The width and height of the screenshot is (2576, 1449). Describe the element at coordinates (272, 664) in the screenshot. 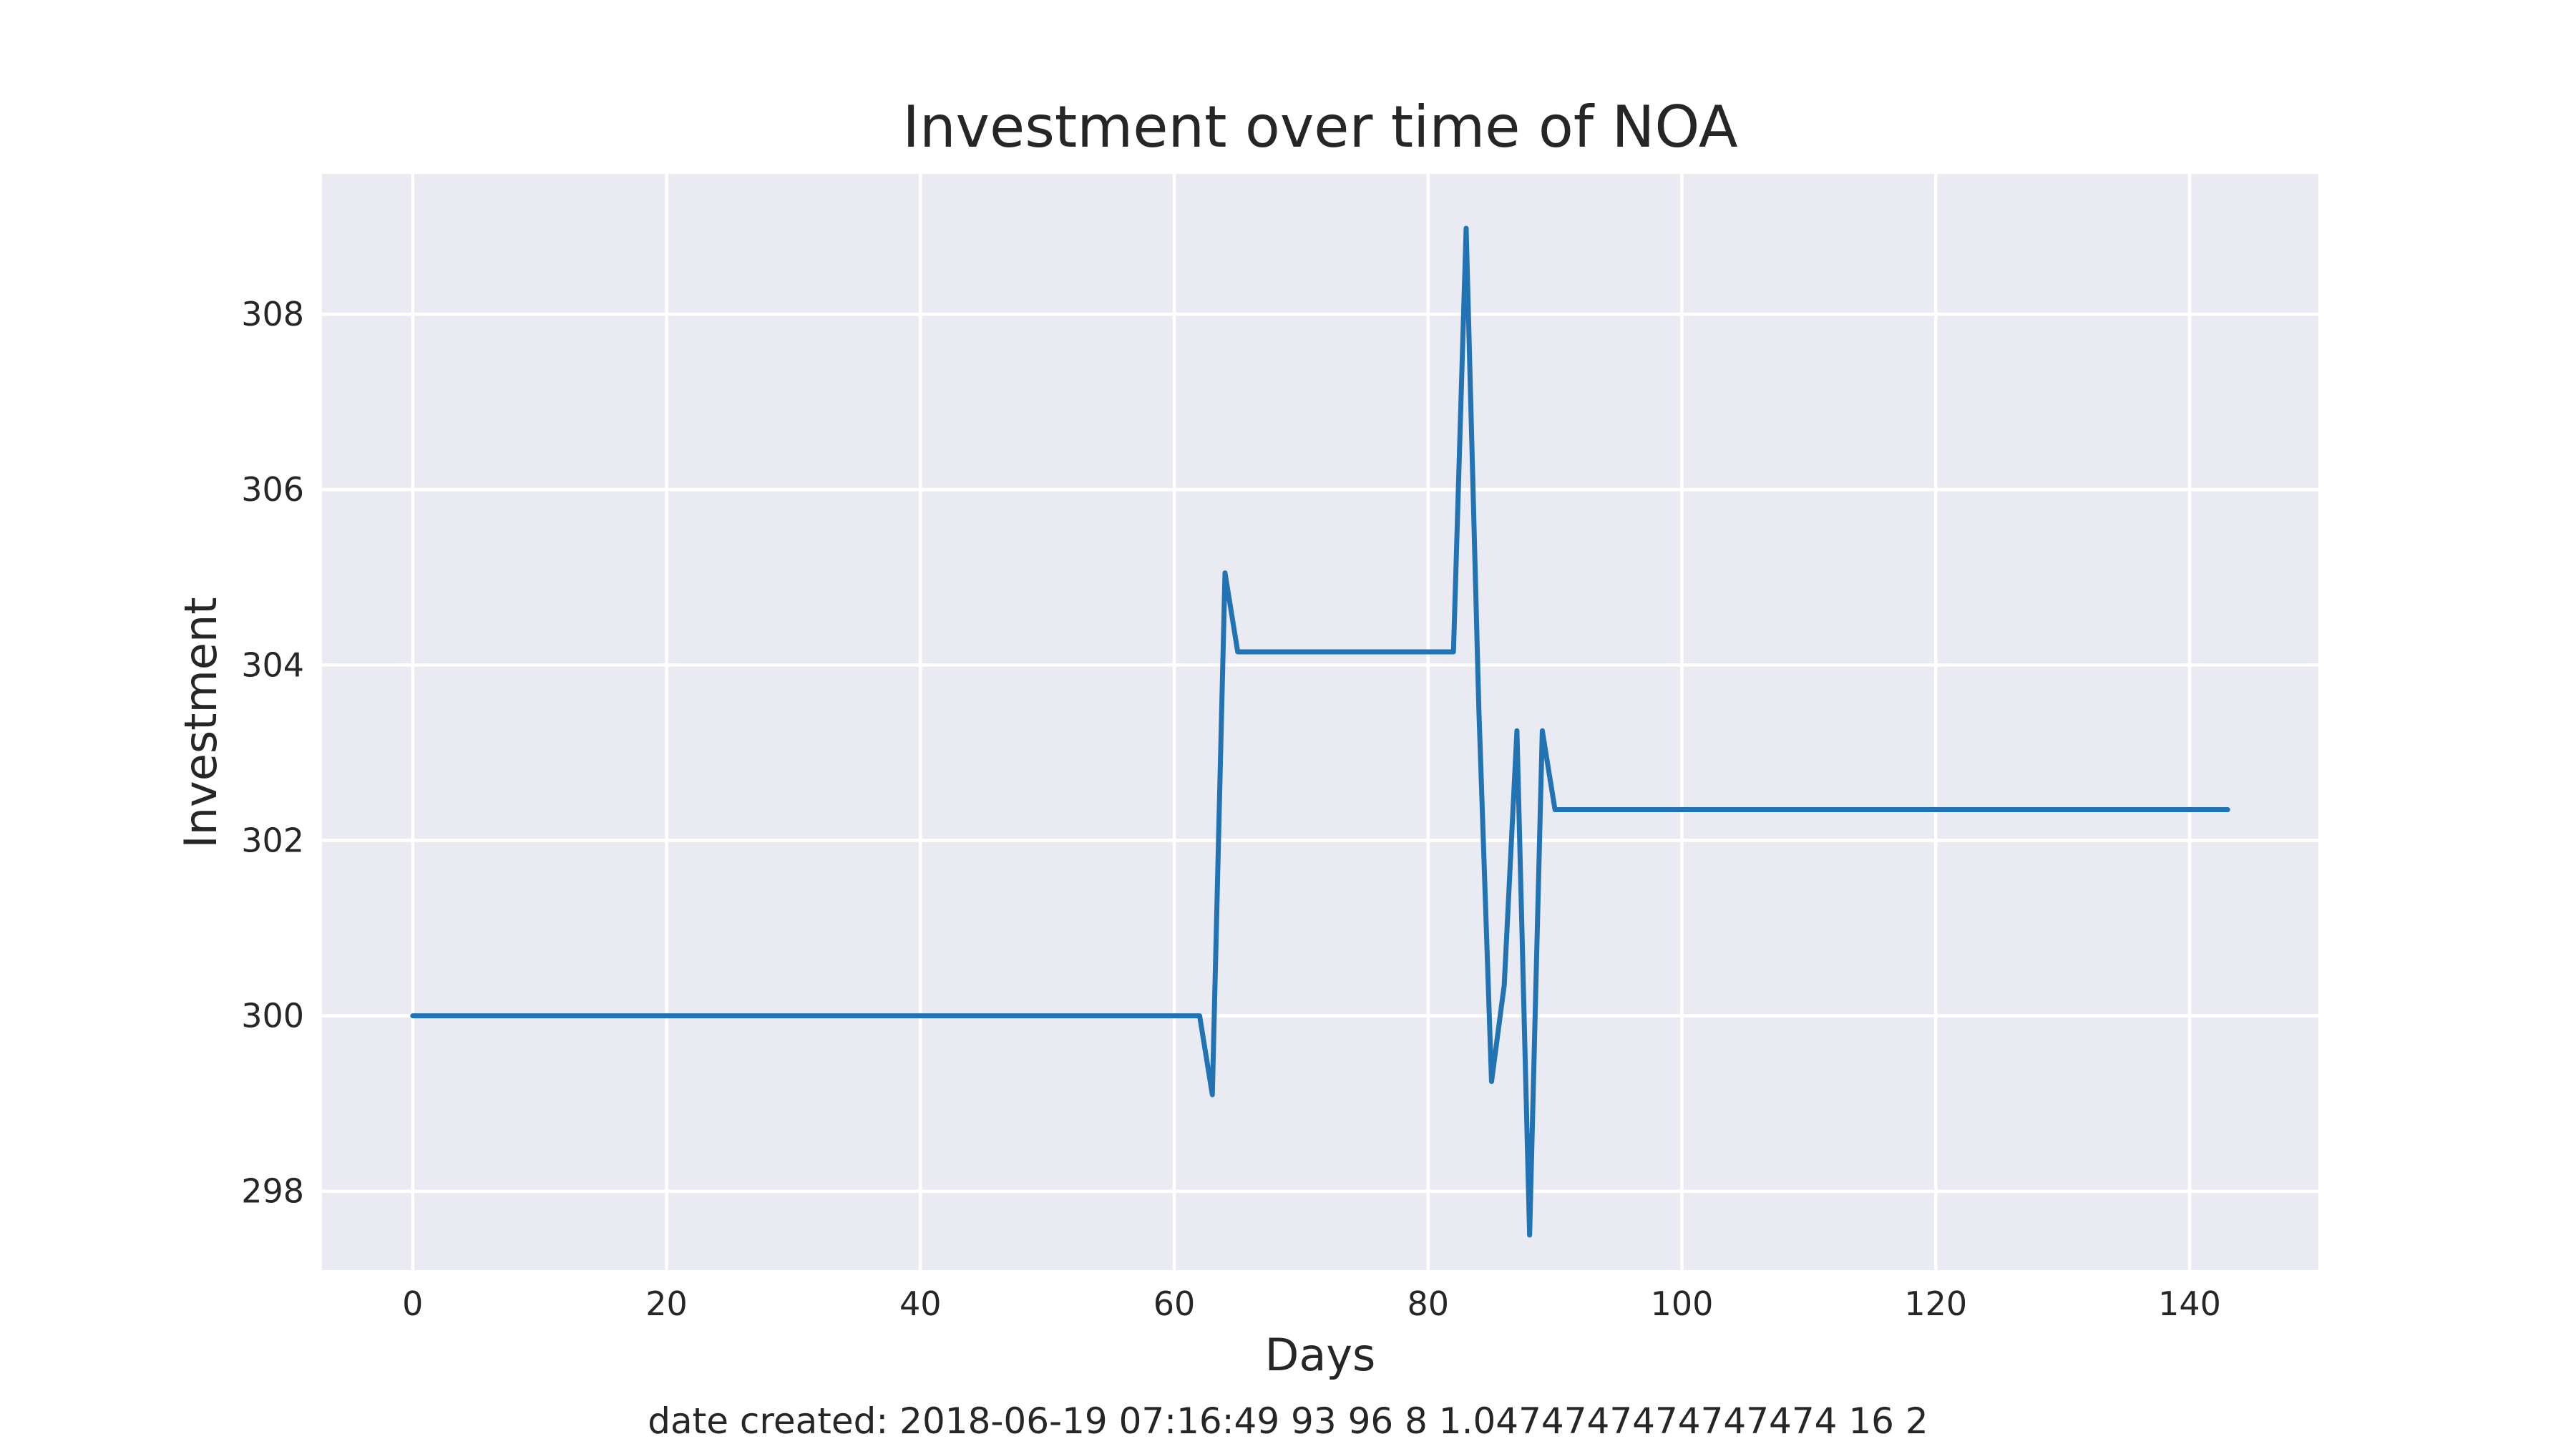

I see `y-tick-label: 304` at that location.